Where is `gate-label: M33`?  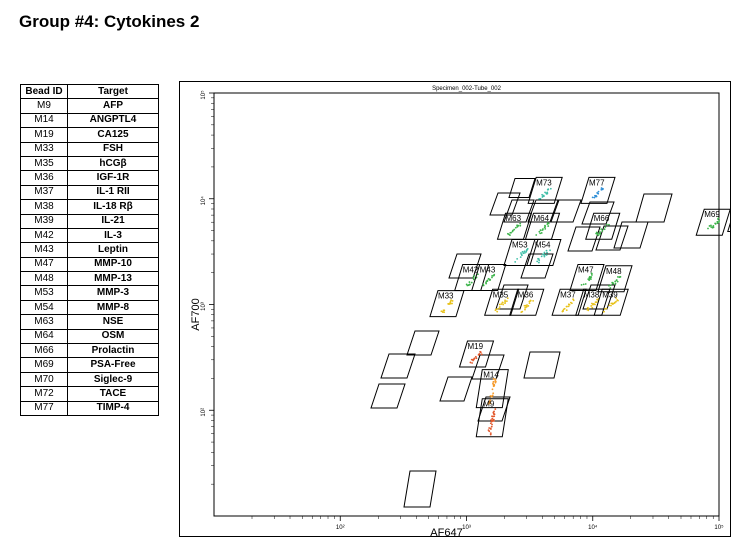 gate-label: M33 is located at coordinates (446, 296).